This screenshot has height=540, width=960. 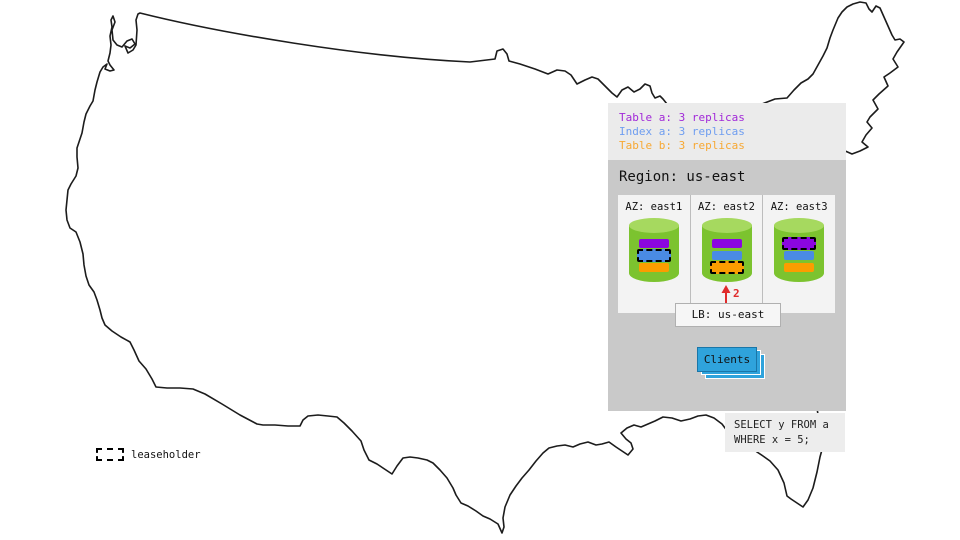 I want to click on az-container: AZ: east1 AZ: east2 AZ: east3, so click(x=726, y=254).